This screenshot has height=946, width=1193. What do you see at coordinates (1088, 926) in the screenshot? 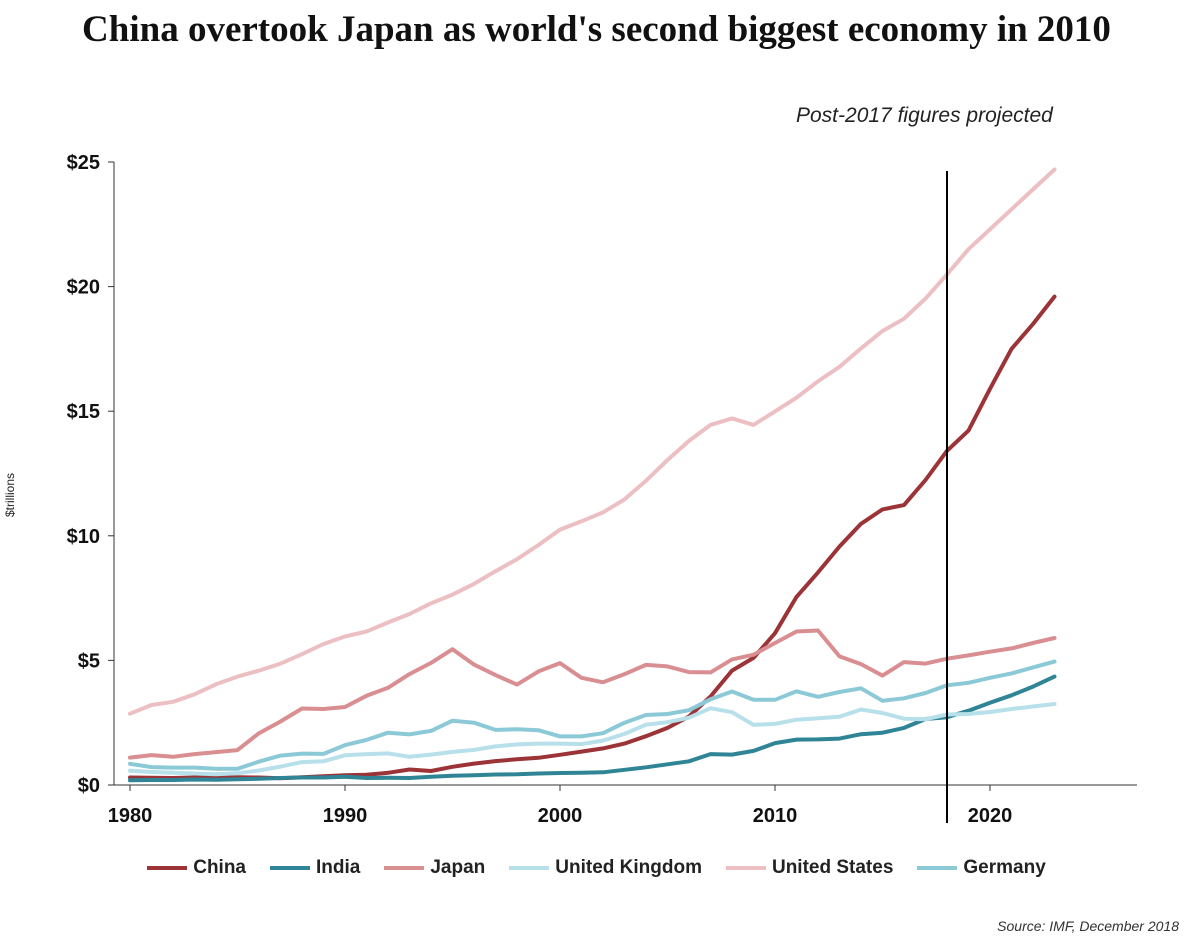
I see `source-note: Source: IMF, December 2018` at bounding box center [1088, 926].